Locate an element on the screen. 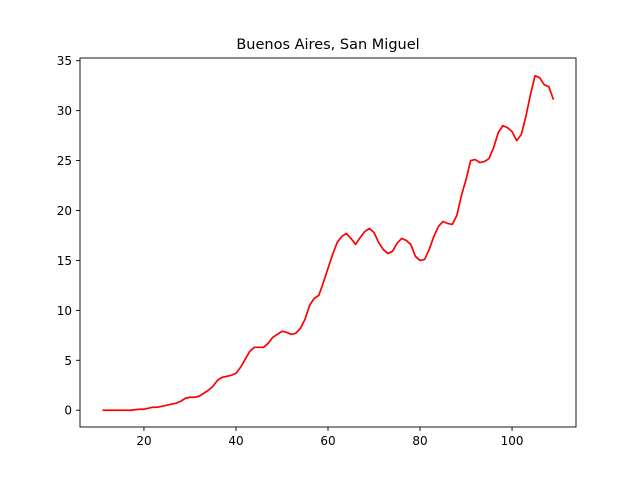 Image resolution: width=640 pixels, height=480 pixels. x-tick-label: 100 is located at coordinates (512, 441).